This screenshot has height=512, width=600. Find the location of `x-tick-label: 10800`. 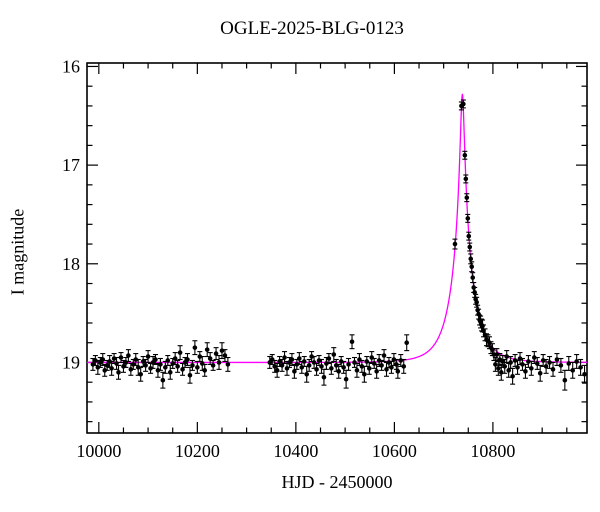

x-tick-label: 10800 is located at coordinates (492, 451).